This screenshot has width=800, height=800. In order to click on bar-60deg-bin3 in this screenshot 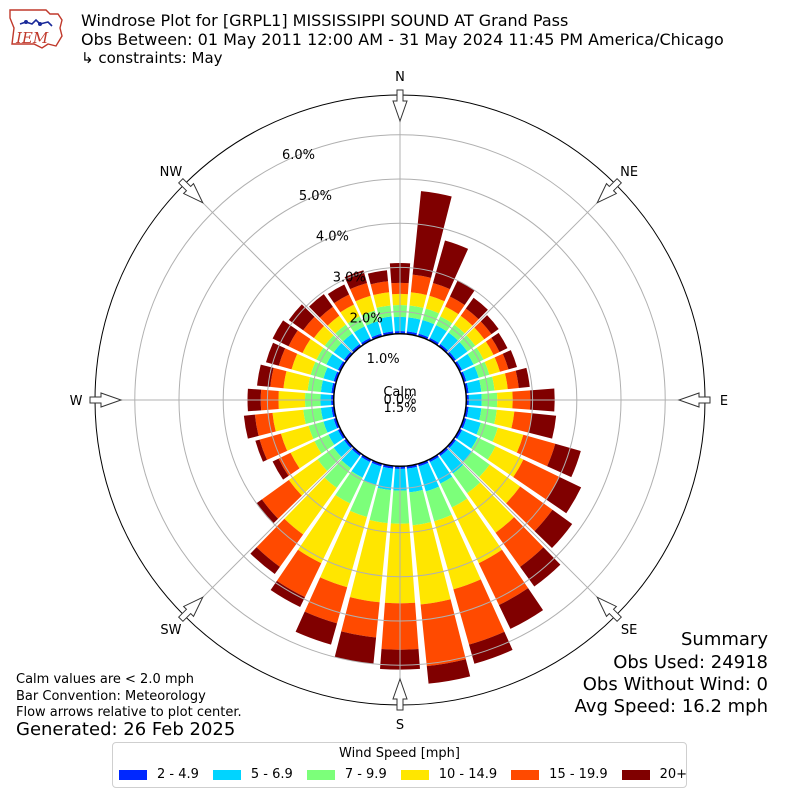, I will do `click(475, 356)`.